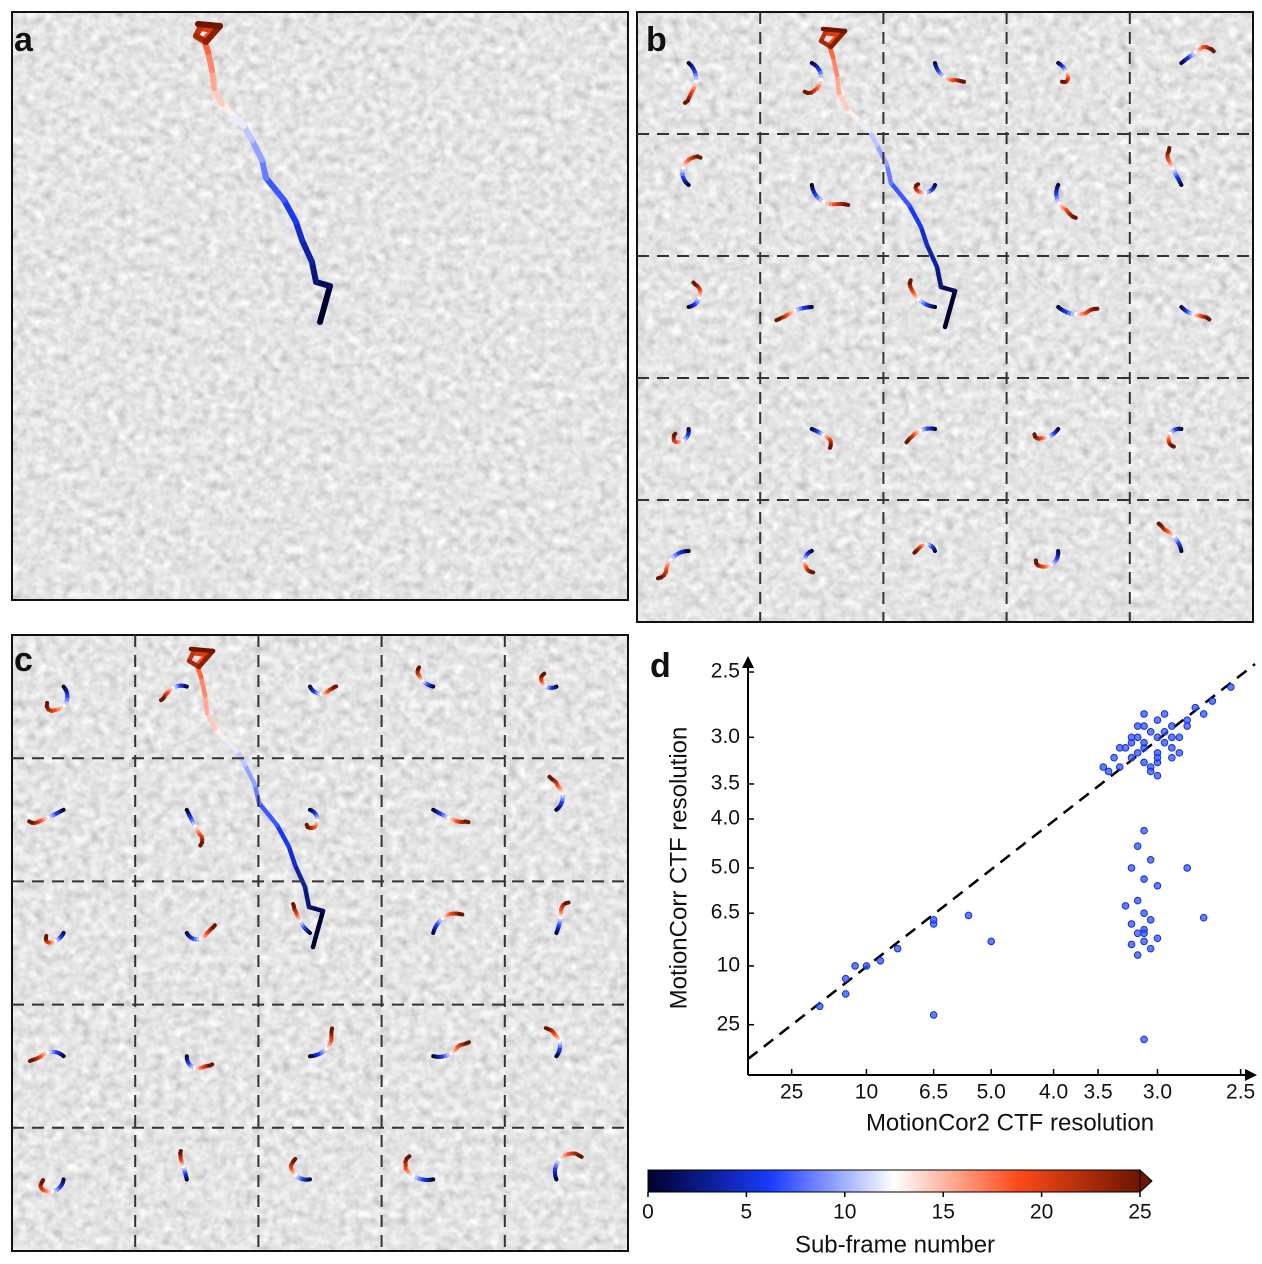 The image size is (1262, 1264). Describe the element at coordinates (656, 40) in the screenshot. I see `panel-label: b` at that location.